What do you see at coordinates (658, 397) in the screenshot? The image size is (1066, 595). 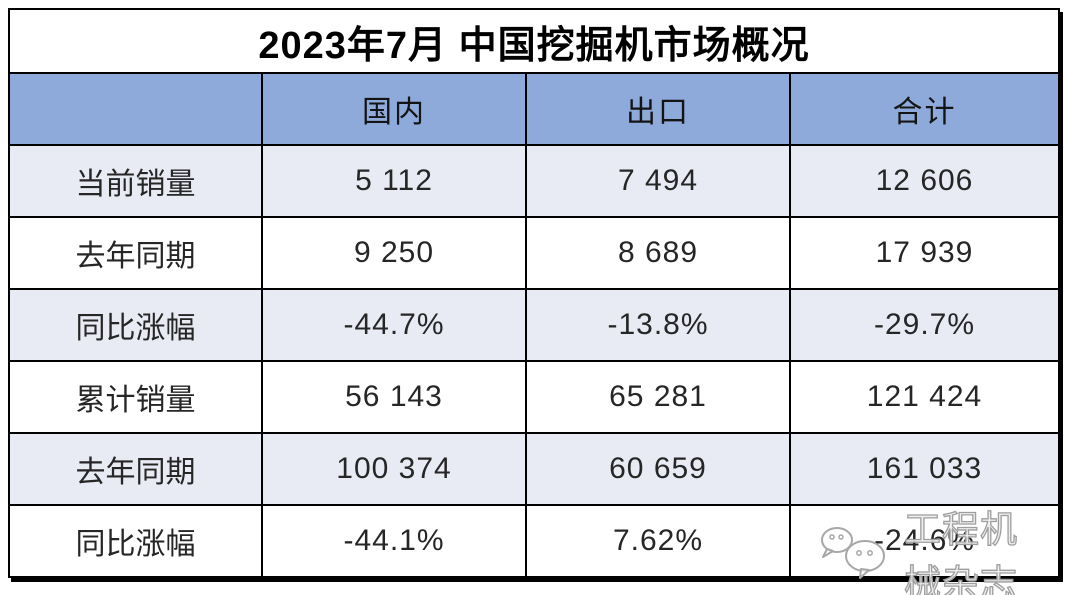 I see `cell-value: 65 281` at bounding box center [658, 397].